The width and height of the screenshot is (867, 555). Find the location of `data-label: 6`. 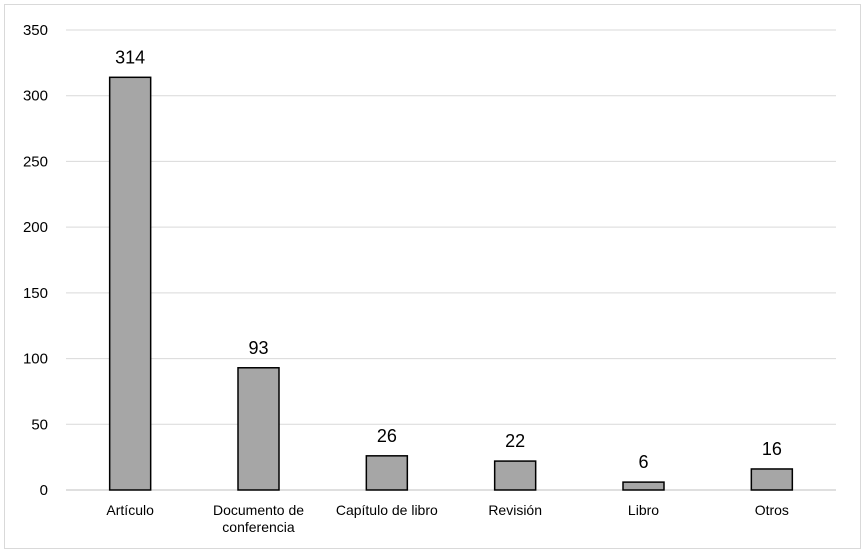

data-label: 6 is located at coordinates (643, 462).